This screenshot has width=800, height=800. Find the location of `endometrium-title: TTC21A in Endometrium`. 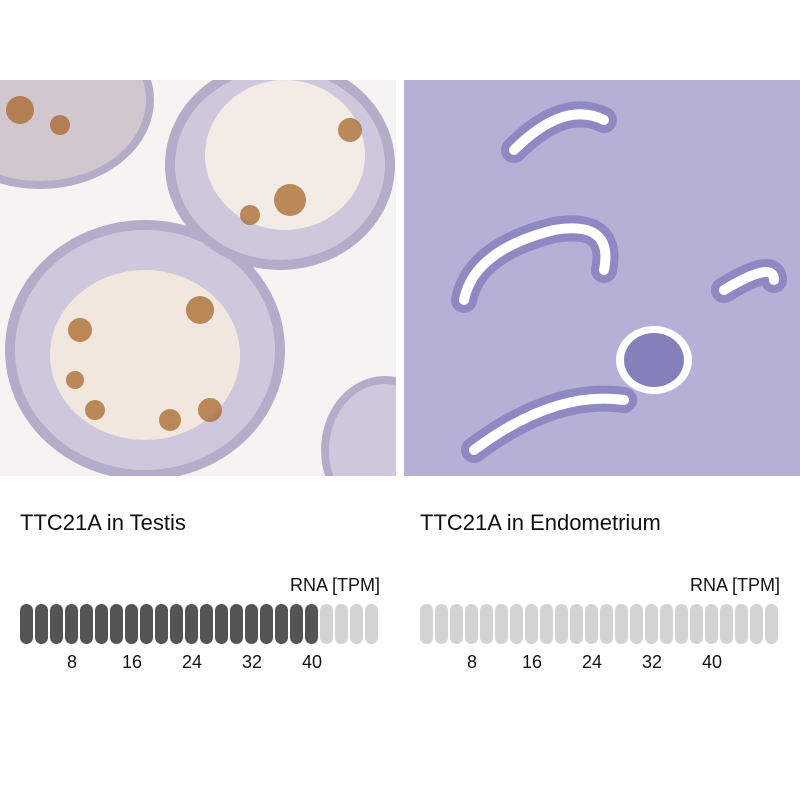

endometrium-title: TTC21A in Endometrium is located at coordinates (540, 522).